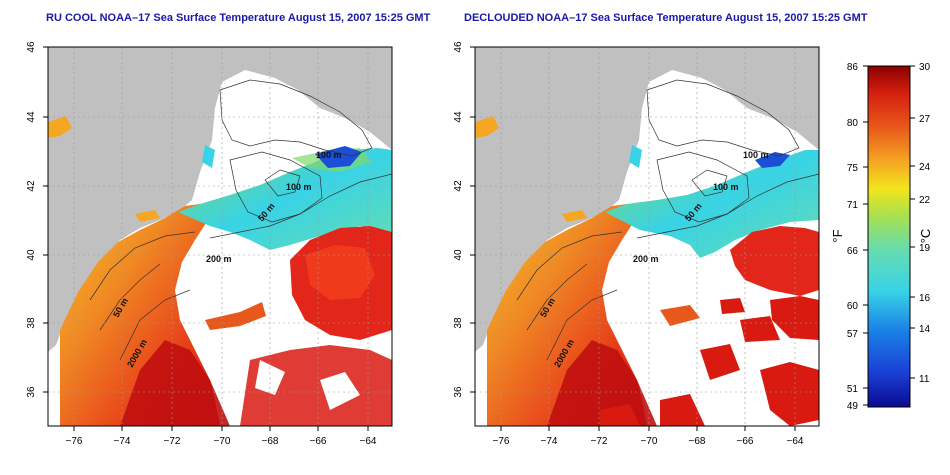 The width and height of the screenshot is (950, 475). I want to click on right-x-tick-labels: −76 −74 −72 −70 −68 −66 −64, so click(648, 441).